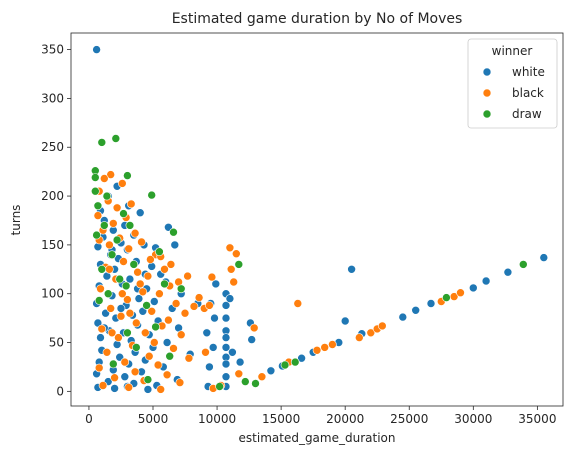 Image resolution: width=571 pixels, height=455 pixels. I want to click on x-tick-label: 5000, so click(153, 419).